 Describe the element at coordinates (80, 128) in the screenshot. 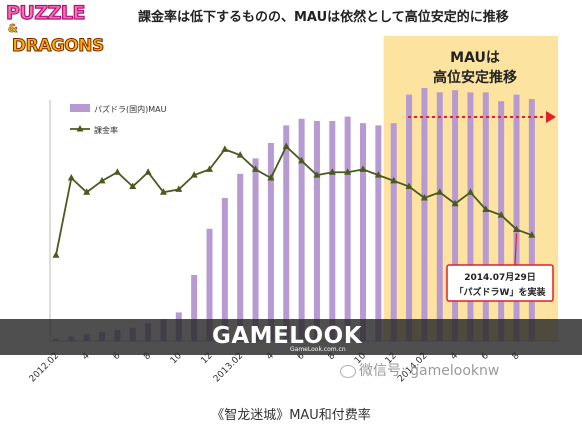

I see `legend-swatch-marker` at that location.